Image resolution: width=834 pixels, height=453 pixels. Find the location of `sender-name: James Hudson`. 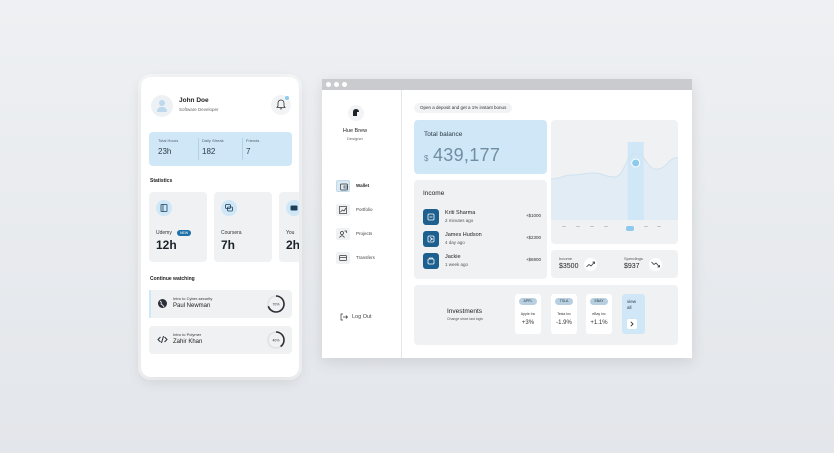

sender-name: James Hudson is located at coordinates (463, 235).